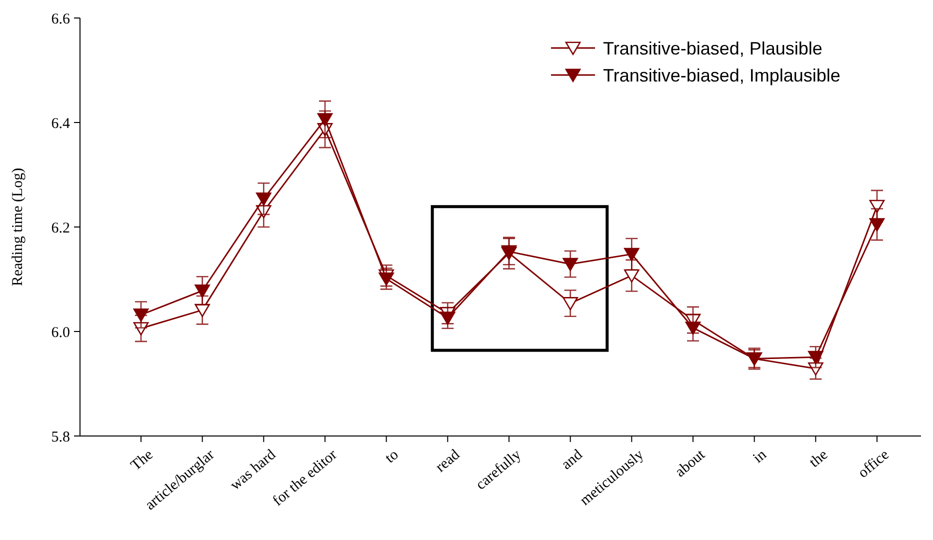 The image size is (933, 540). Describe the element at coordinates (60, 332) in the screenshot. I see `y-tick-label: 6.0` at that location.